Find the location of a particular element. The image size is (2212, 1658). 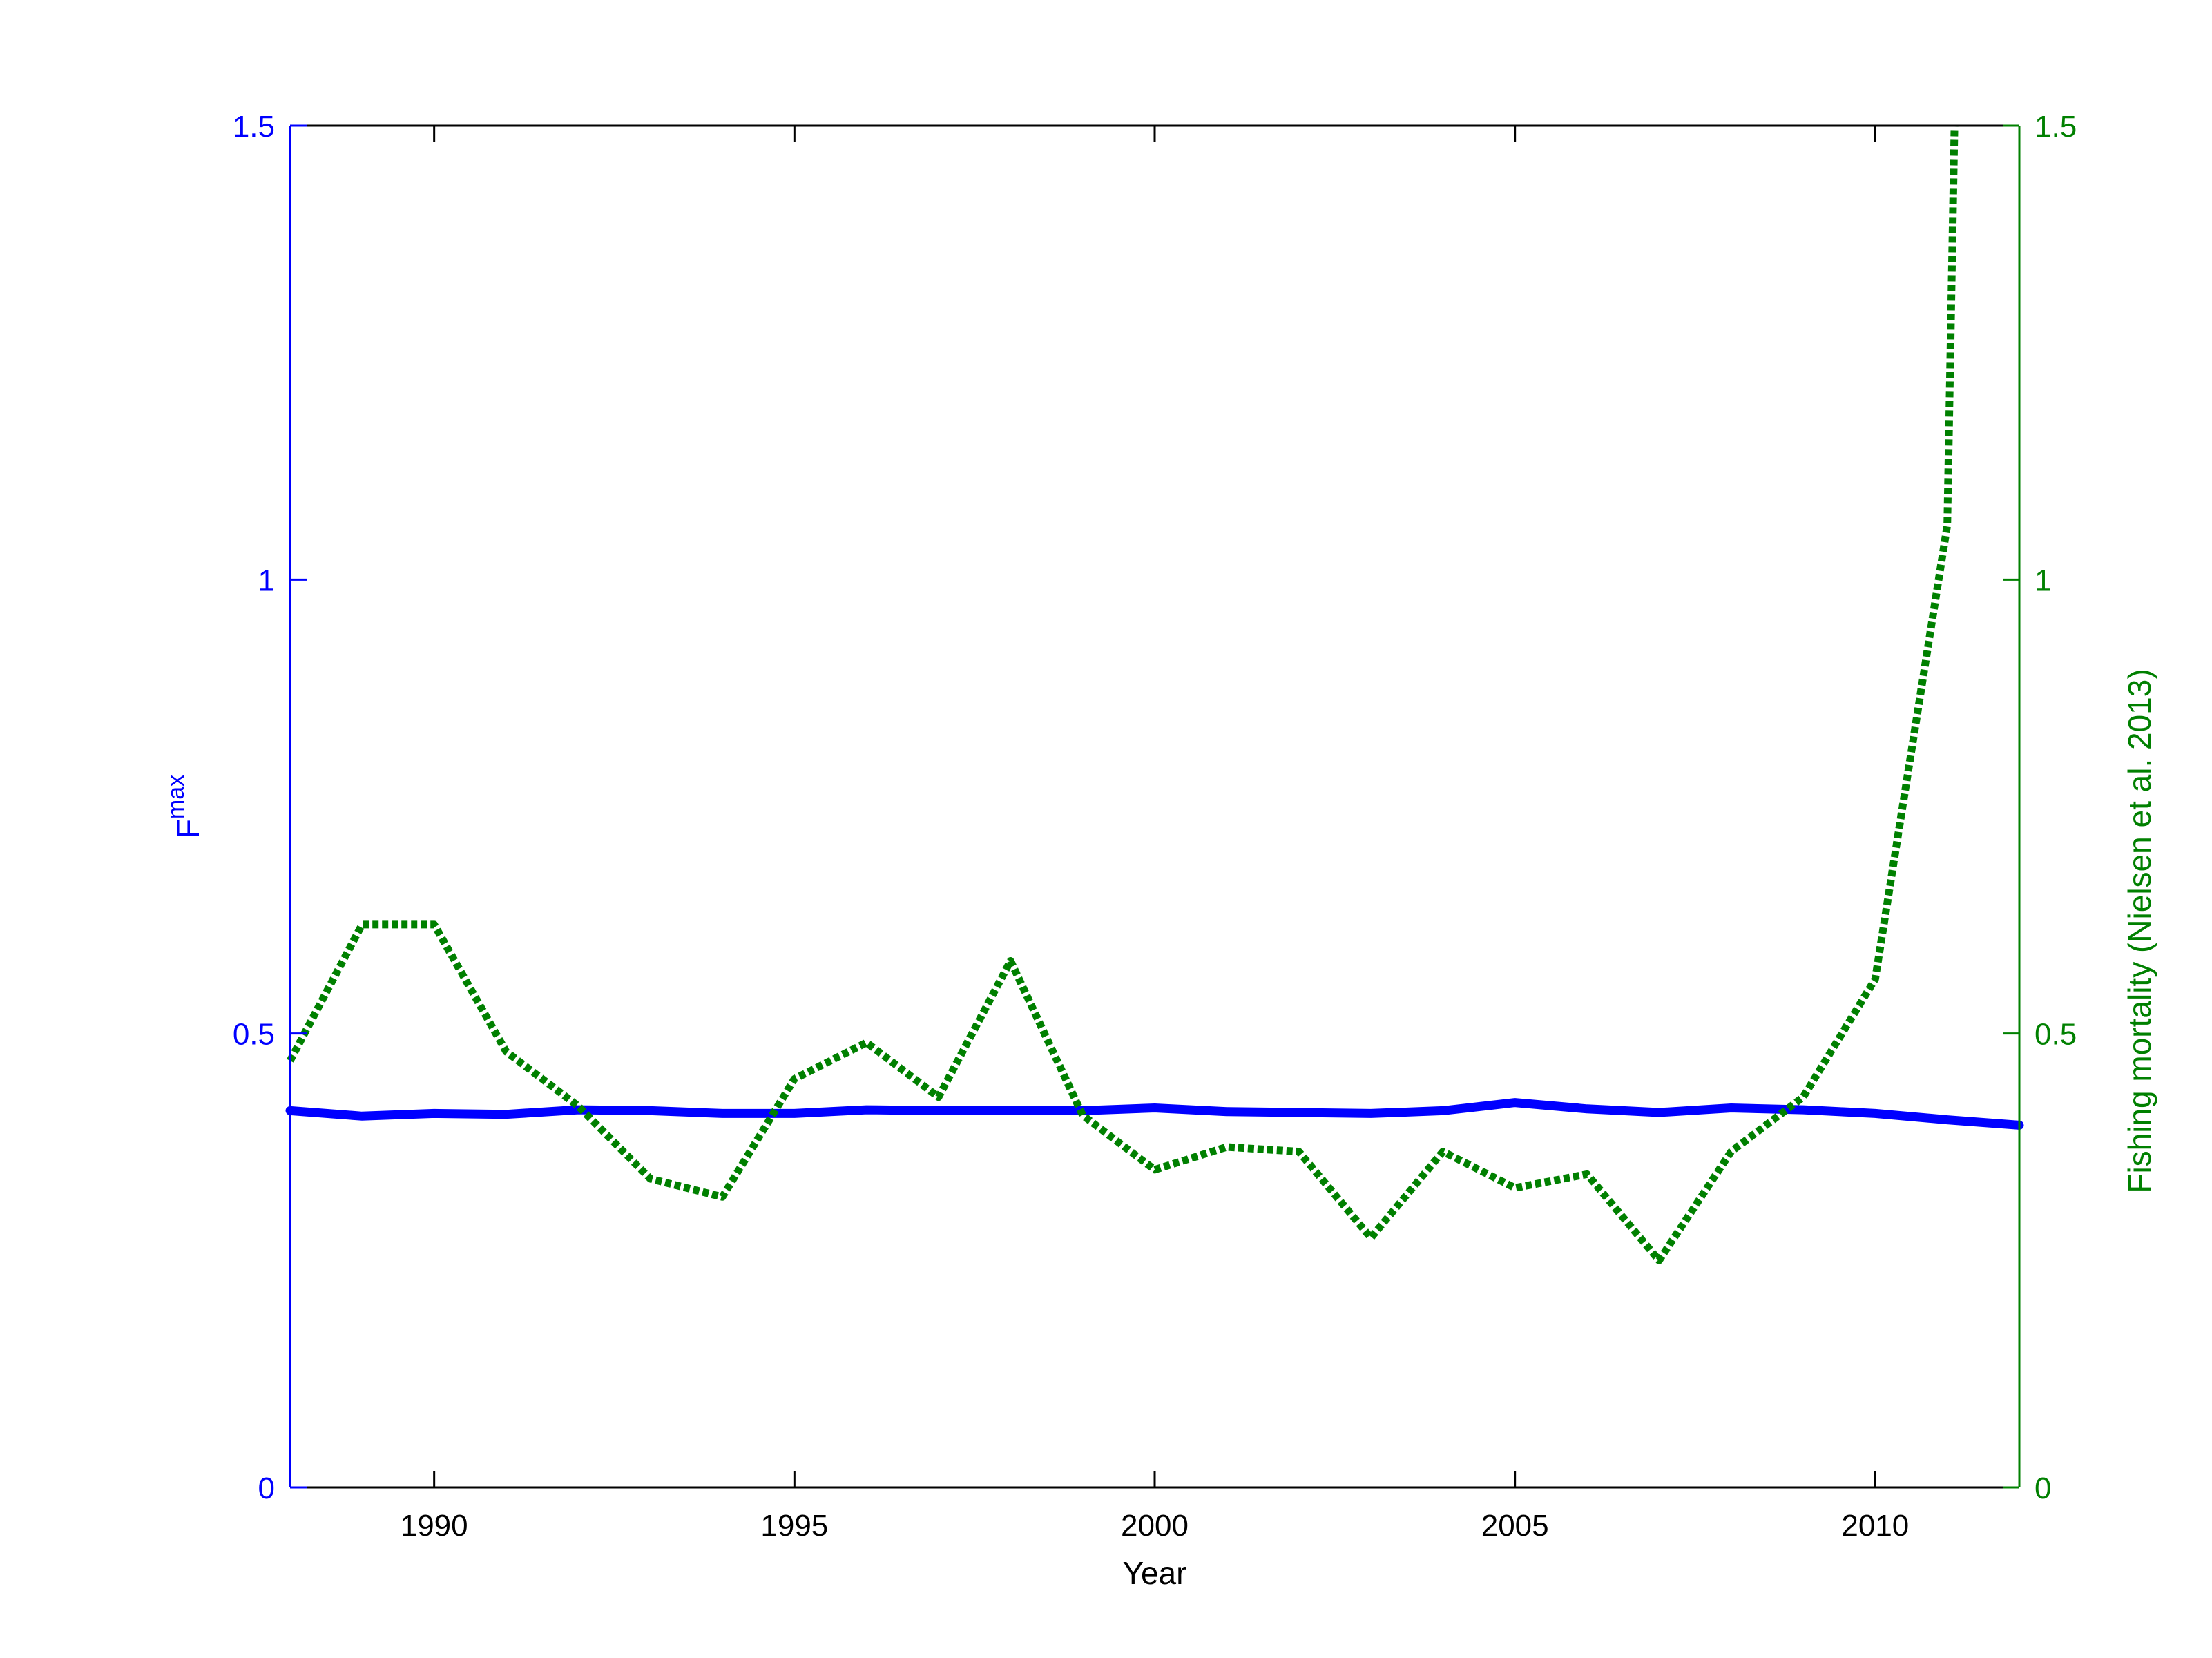

left-y-axis-label-base: F is located at coordinates (188, 829).